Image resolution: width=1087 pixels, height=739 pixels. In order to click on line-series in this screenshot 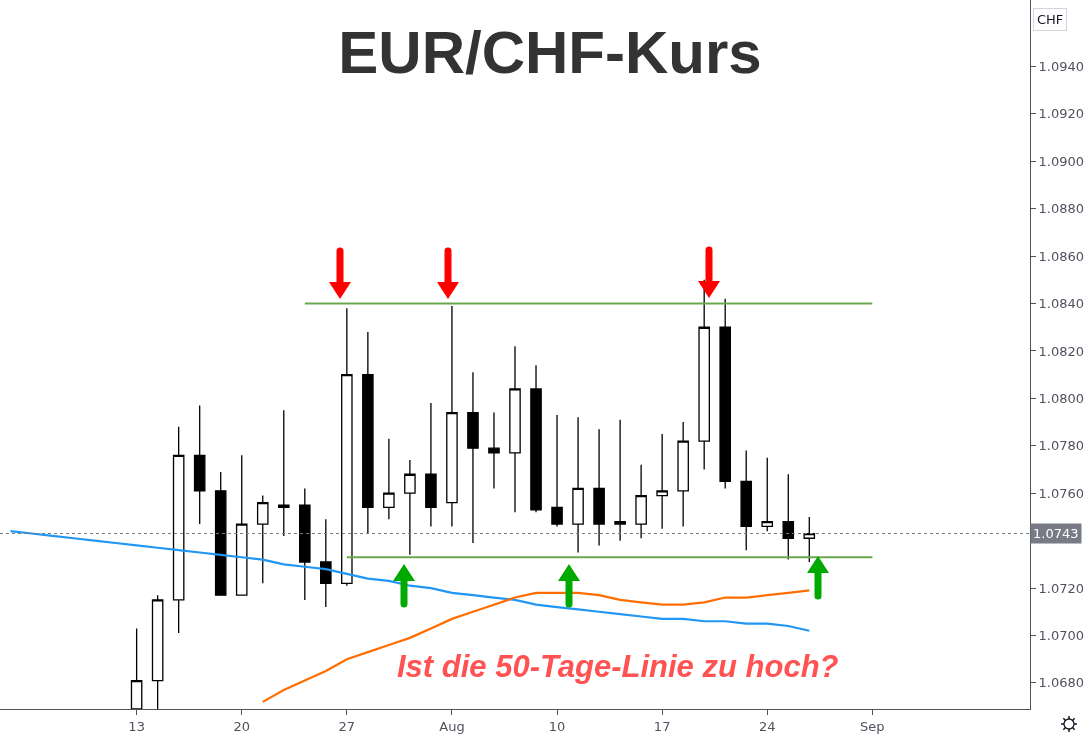, I will do `click(410, 581)`.